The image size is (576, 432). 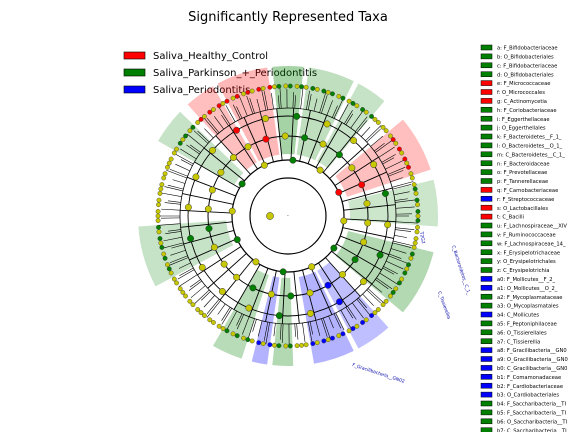 I want to click on ring-phylum, so click(x=288, y=216).